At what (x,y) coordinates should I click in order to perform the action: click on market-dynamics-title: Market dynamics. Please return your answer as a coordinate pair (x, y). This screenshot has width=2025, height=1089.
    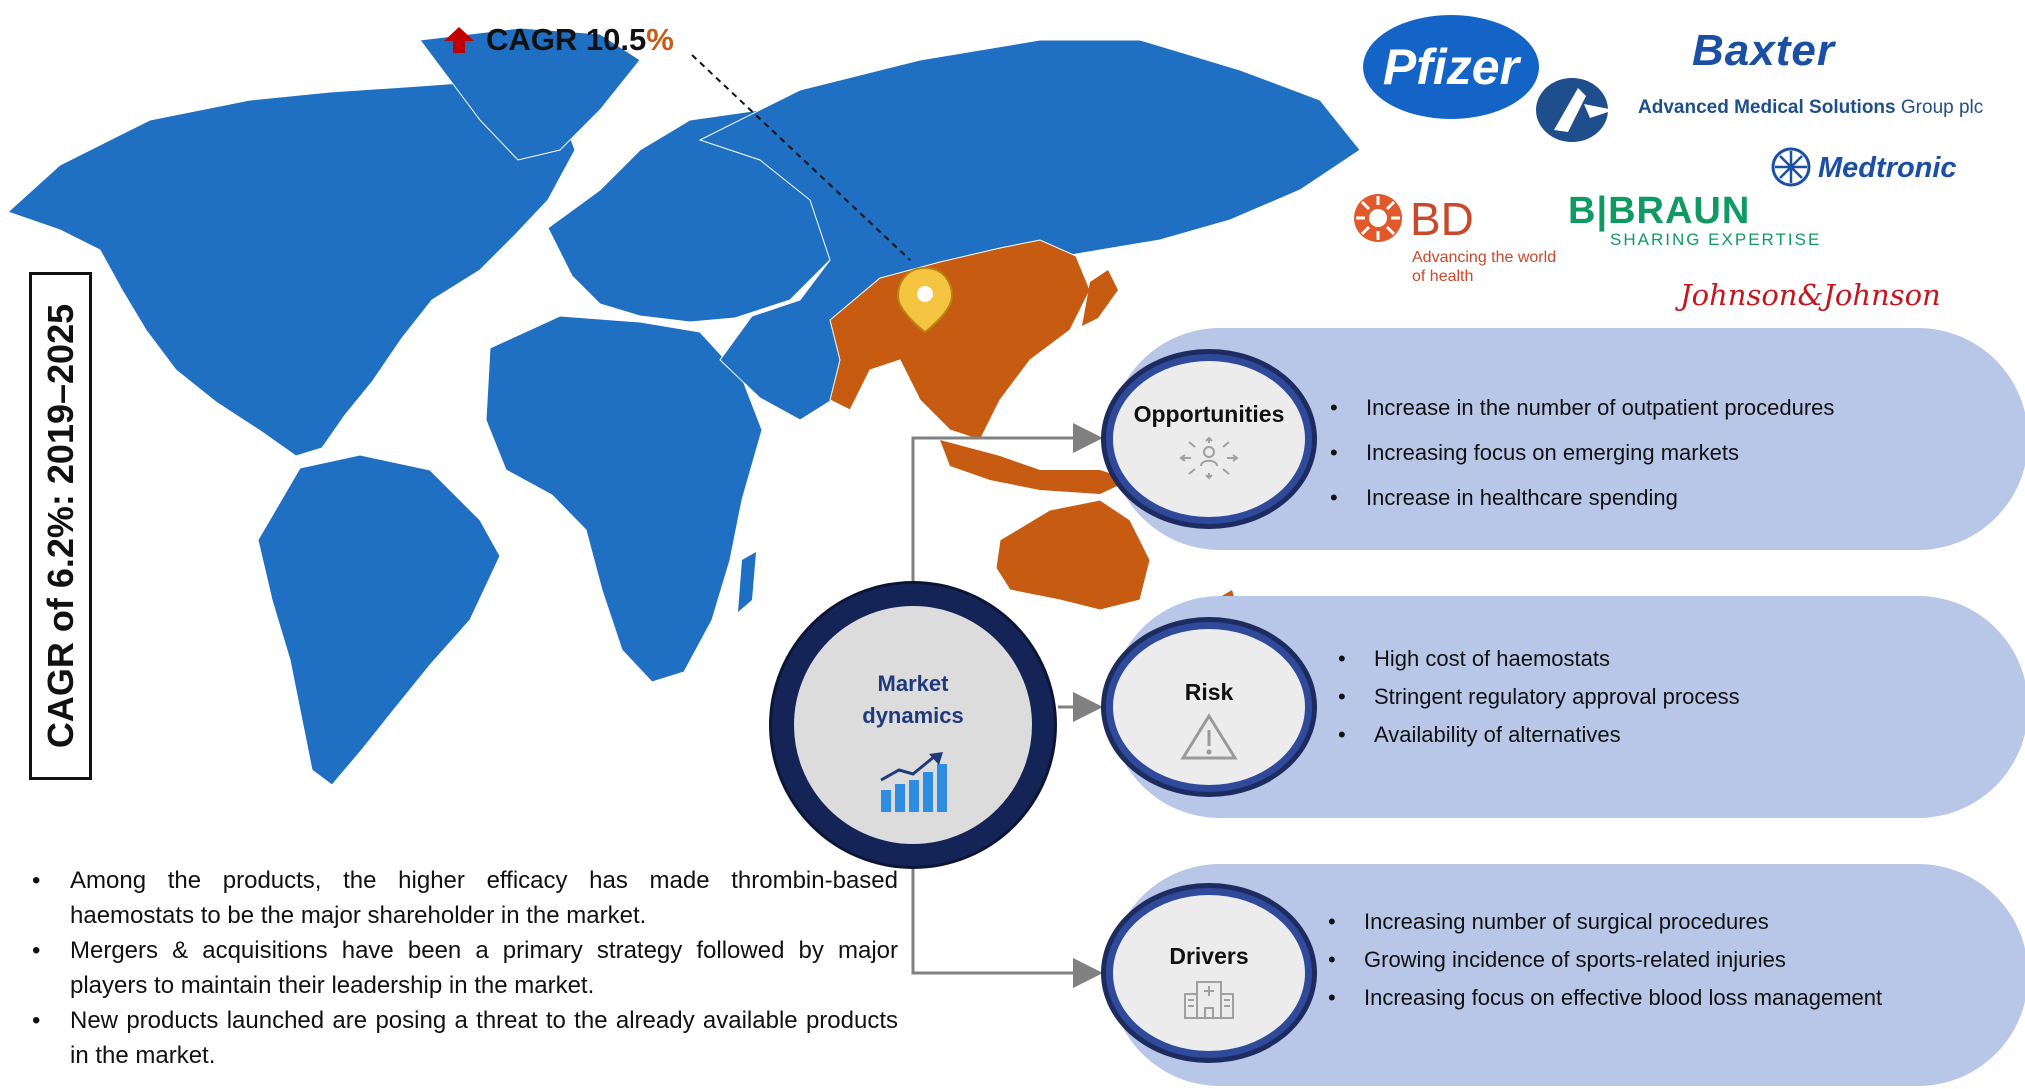
    Looking at the image, I should click on (913, 700).